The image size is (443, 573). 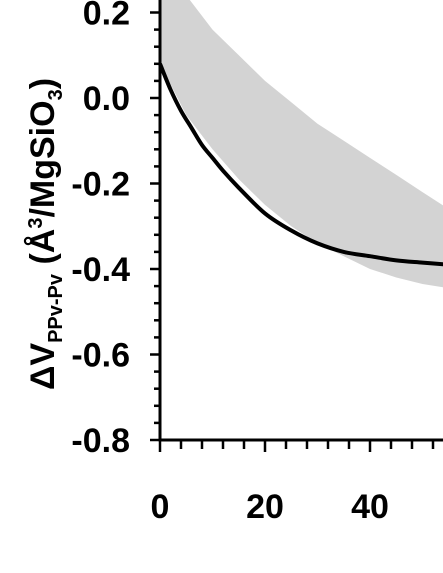 What do you see at coordinates (100, 270) in the screenshot?
I see `y-tick-label: -0.4` at bounding box center [100, 270].